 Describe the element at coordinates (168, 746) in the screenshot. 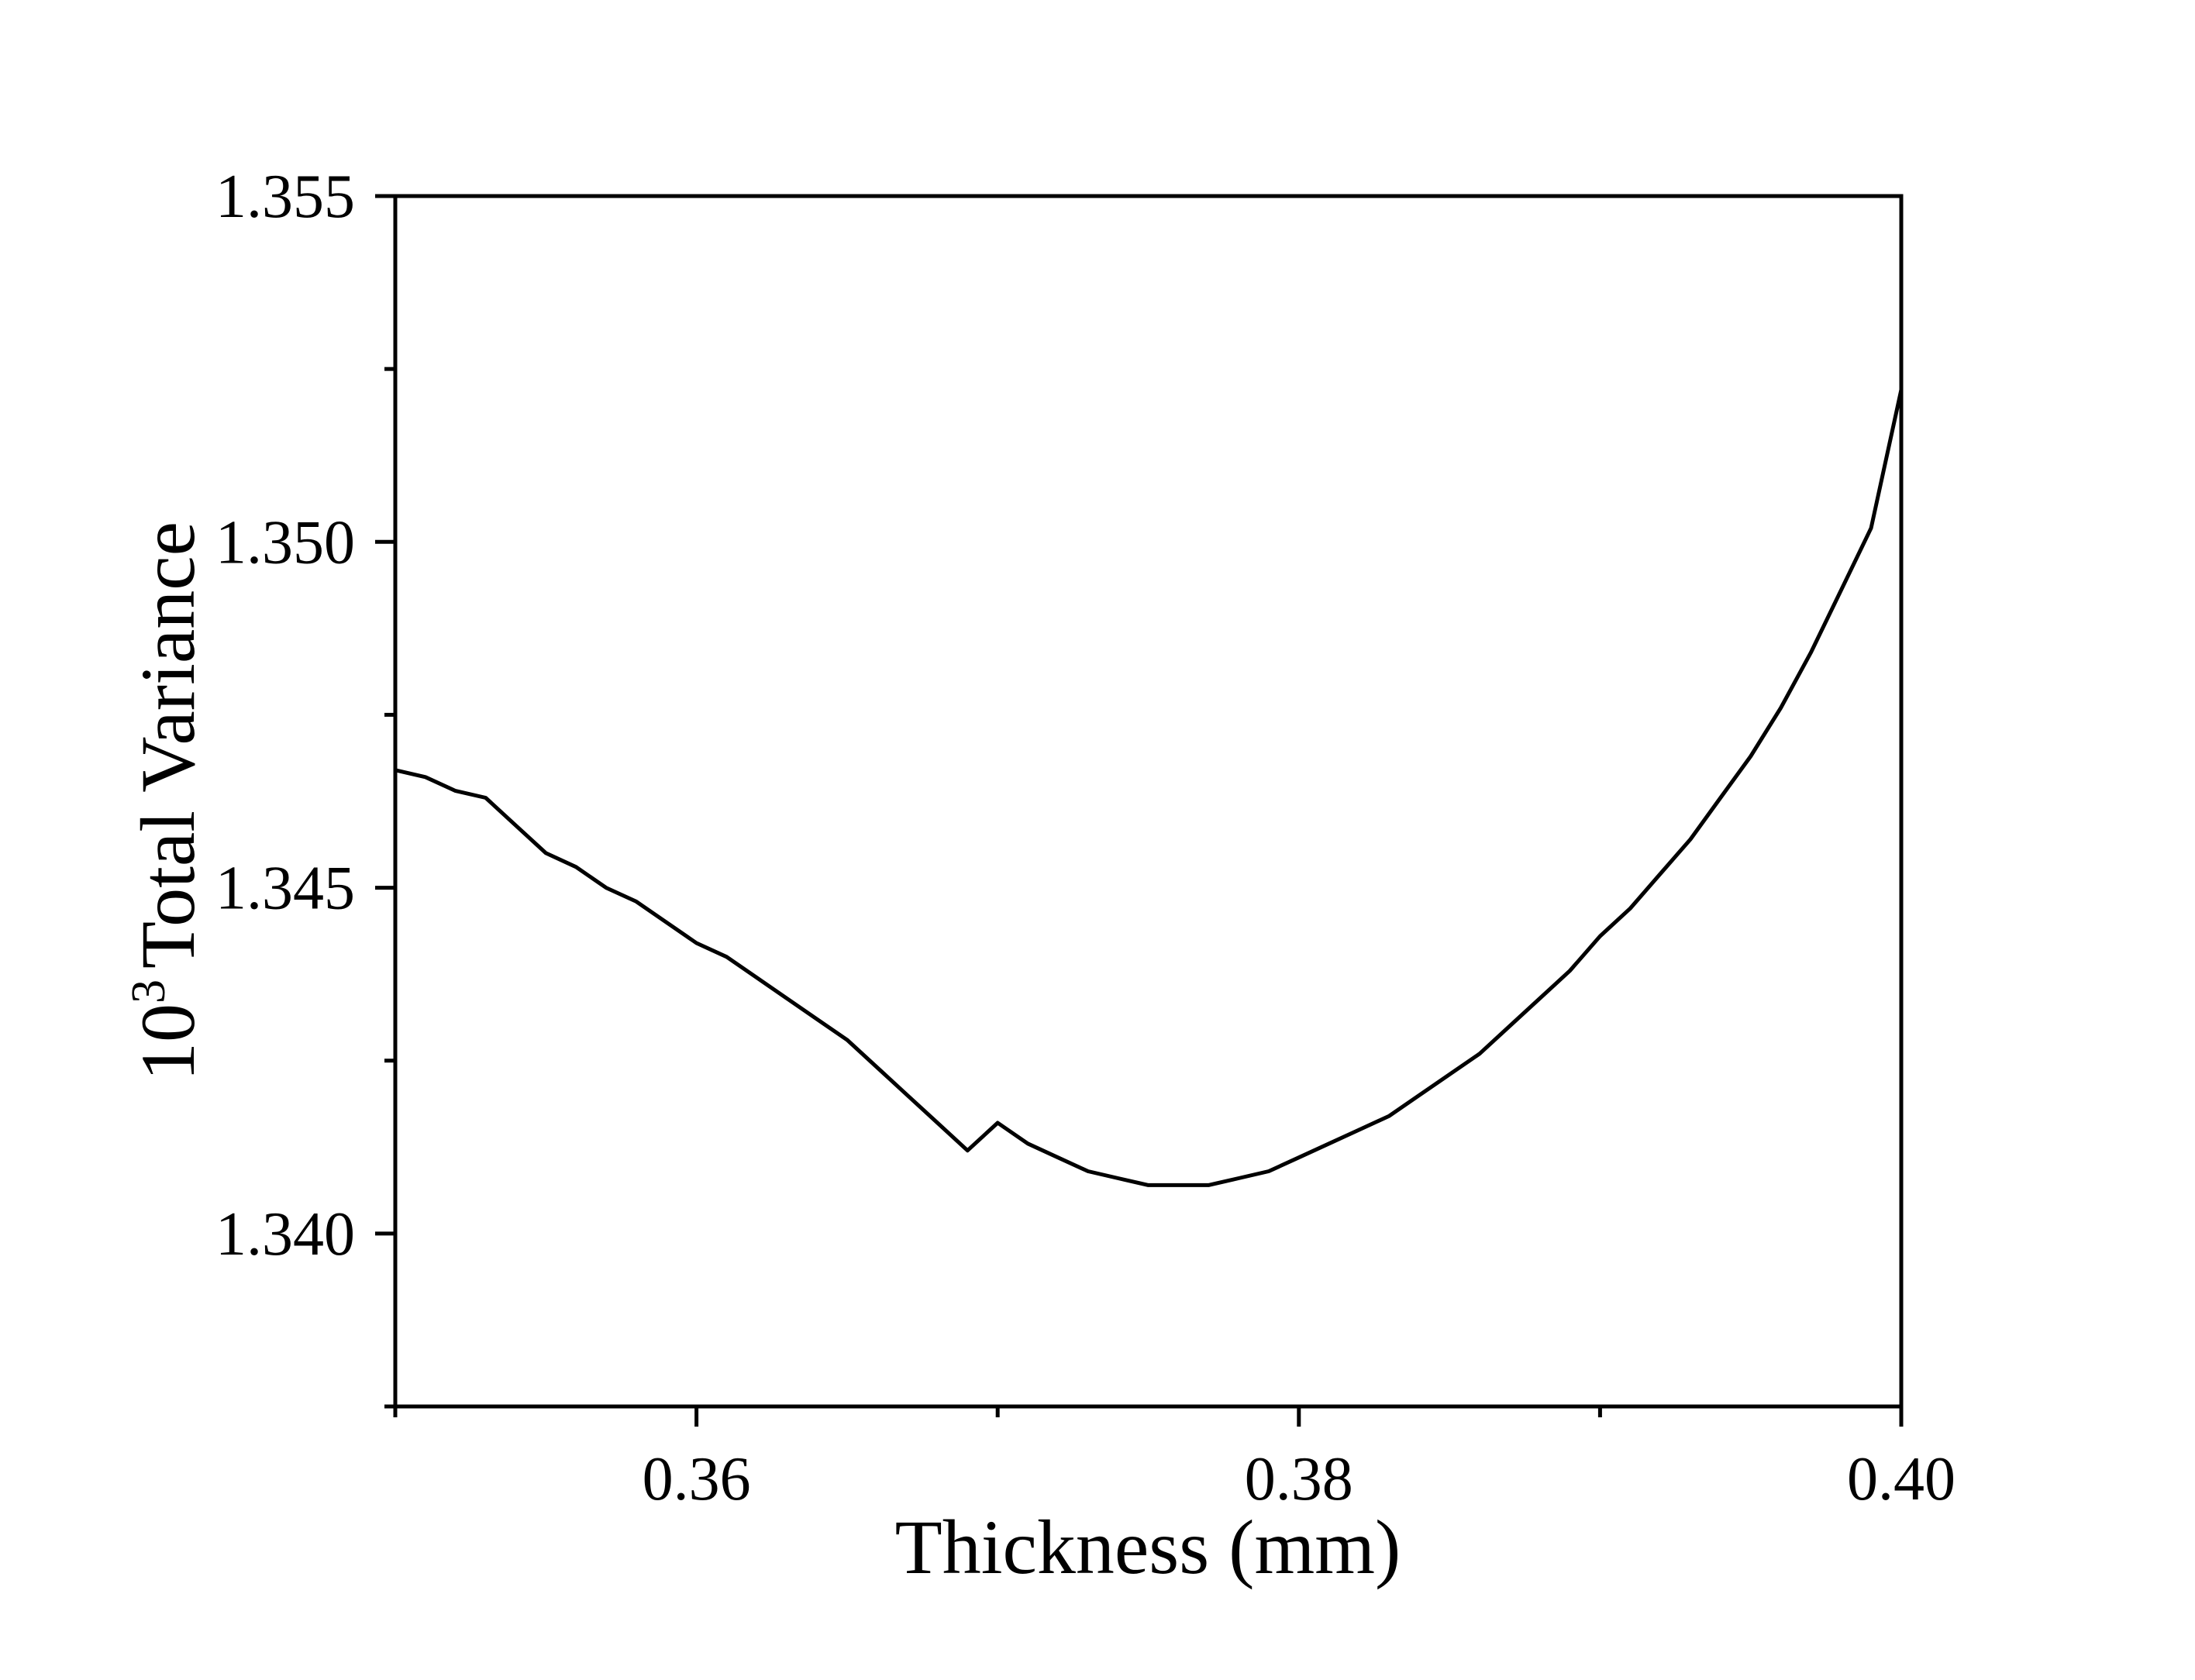

I see `y-axis-title-text: Total Variance` at that location.